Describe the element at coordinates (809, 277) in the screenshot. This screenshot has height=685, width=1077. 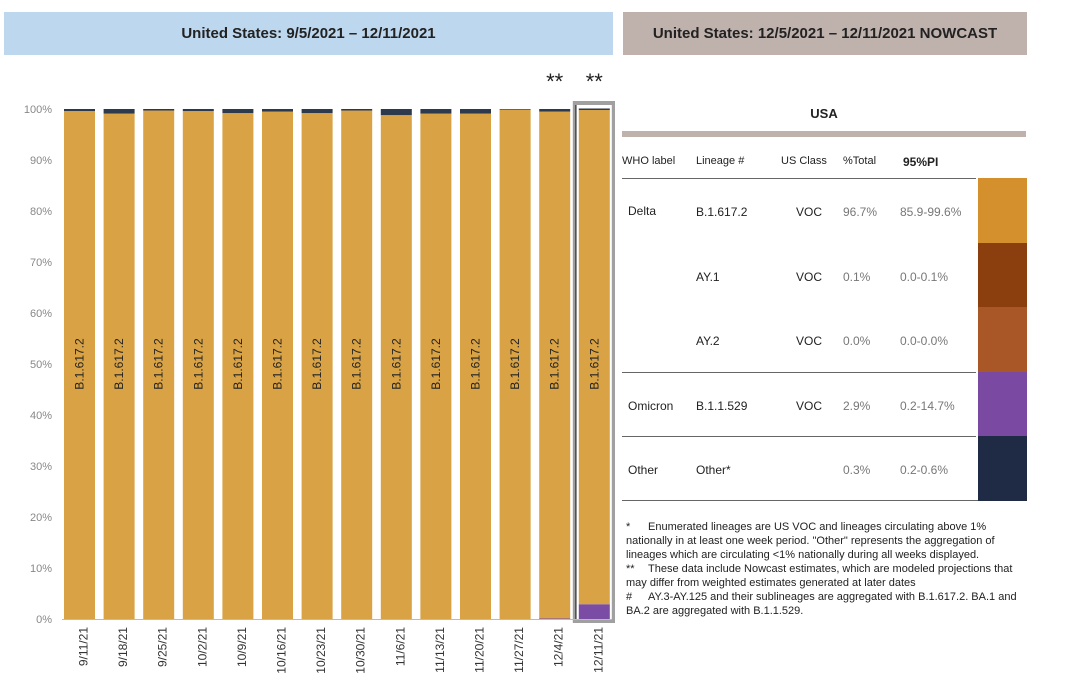
I see `row-ay1-class: VOC` at that location.